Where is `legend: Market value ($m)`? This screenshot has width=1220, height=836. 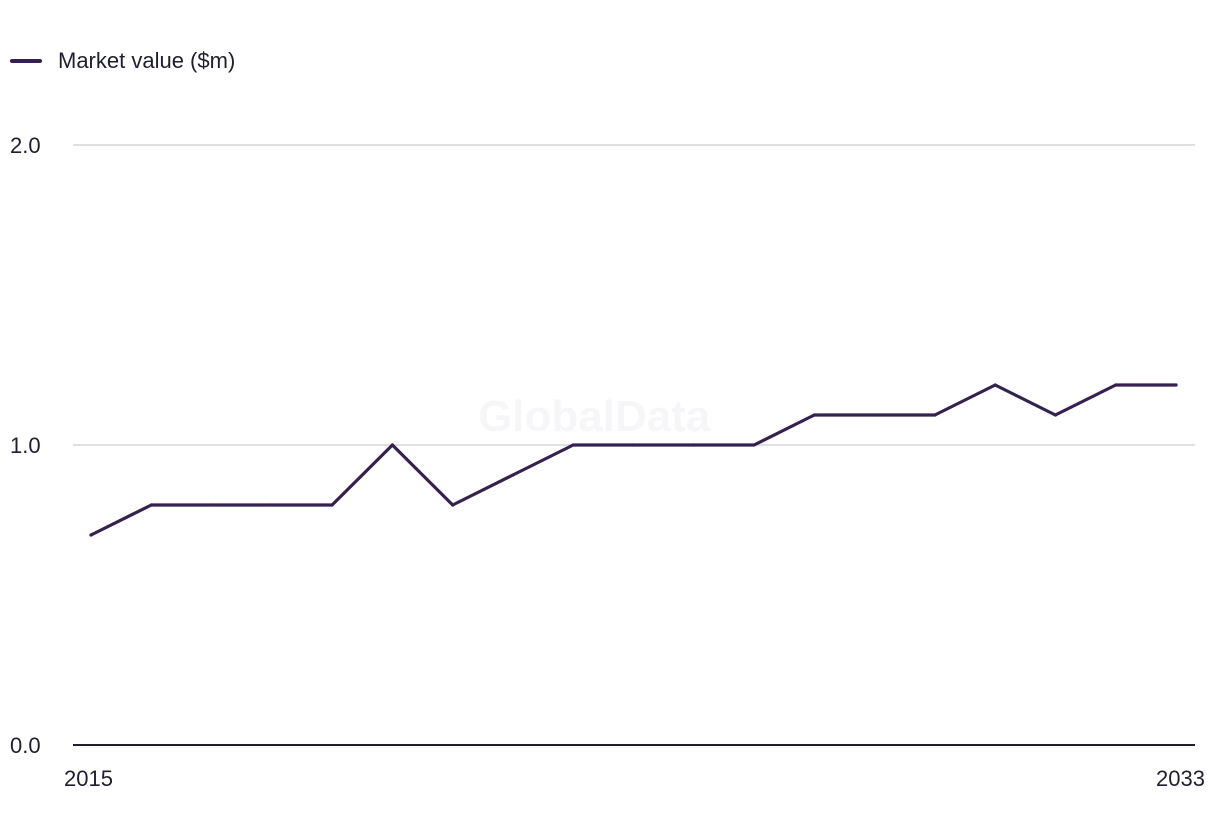 legend: Market value ($m) is located at coordinates (122, 61).